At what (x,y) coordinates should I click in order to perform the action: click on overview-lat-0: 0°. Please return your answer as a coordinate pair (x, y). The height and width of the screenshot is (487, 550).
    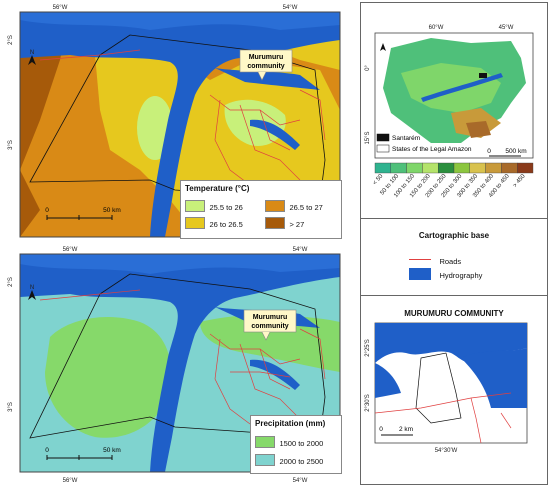
    Looking at the image, I should click on (368, 68).